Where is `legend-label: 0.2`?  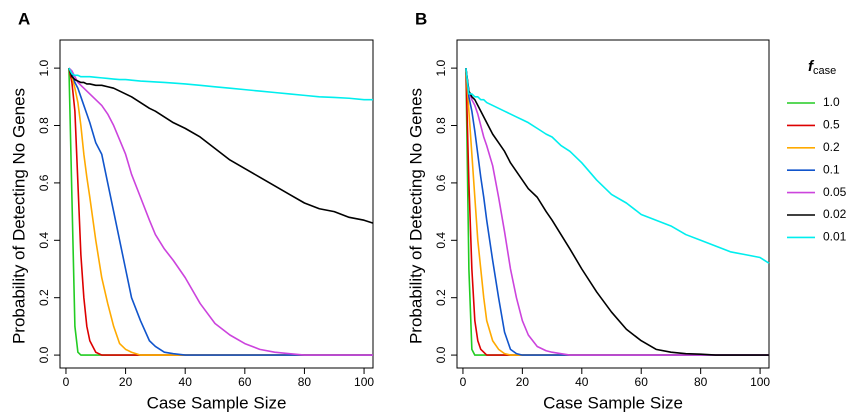 legend-label: 0.2 is located at coordinates (831, 147).